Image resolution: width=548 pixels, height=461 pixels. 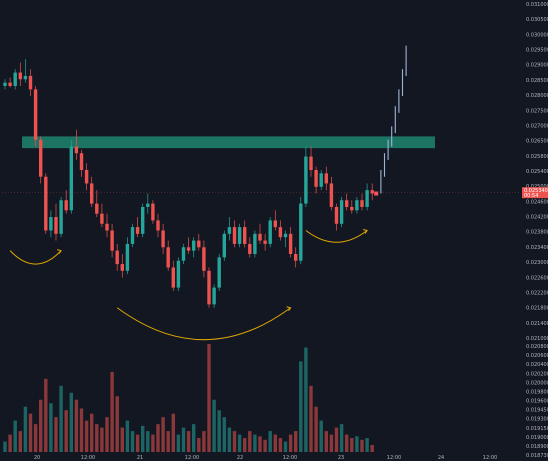 I want to click on price-tick-label: 0.024600, so click(x=537, y=202).